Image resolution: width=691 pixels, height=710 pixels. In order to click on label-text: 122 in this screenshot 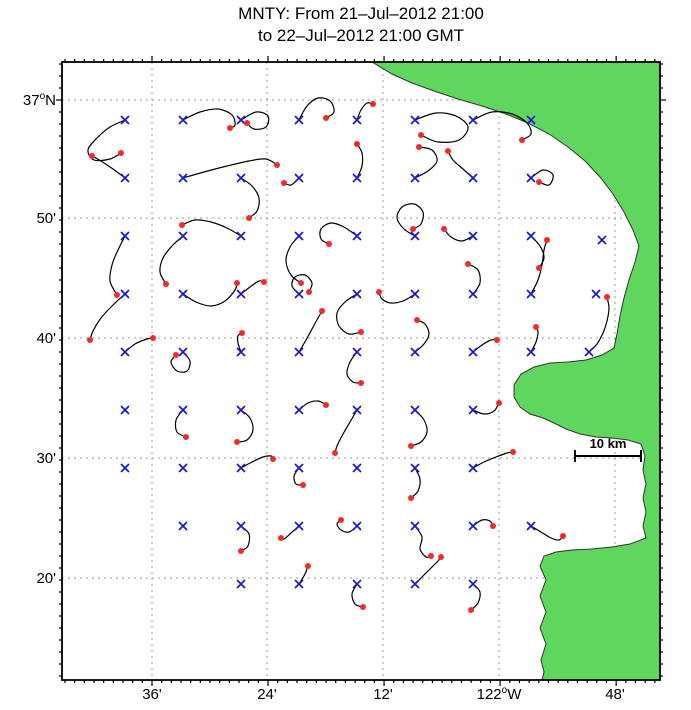, I will do `click(489, 694)`.